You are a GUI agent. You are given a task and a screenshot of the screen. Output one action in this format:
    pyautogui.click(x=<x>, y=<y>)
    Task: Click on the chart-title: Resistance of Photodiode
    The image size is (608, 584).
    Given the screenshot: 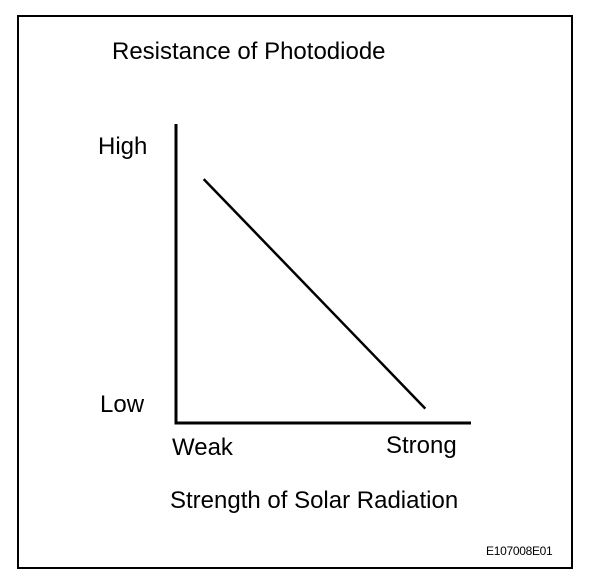 What is the action you would take?
    pyautogui.click(x=249, y=51)
    